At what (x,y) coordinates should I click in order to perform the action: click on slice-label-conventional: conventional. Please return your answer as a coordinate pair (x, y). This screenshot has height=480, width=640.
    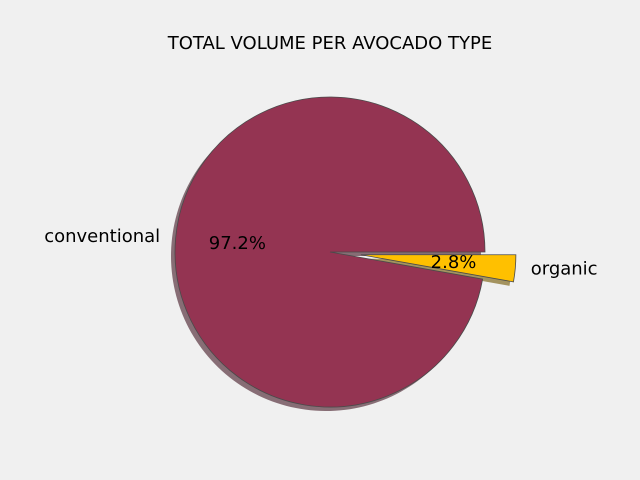
    Looking at the image, I should click on (102, 236).